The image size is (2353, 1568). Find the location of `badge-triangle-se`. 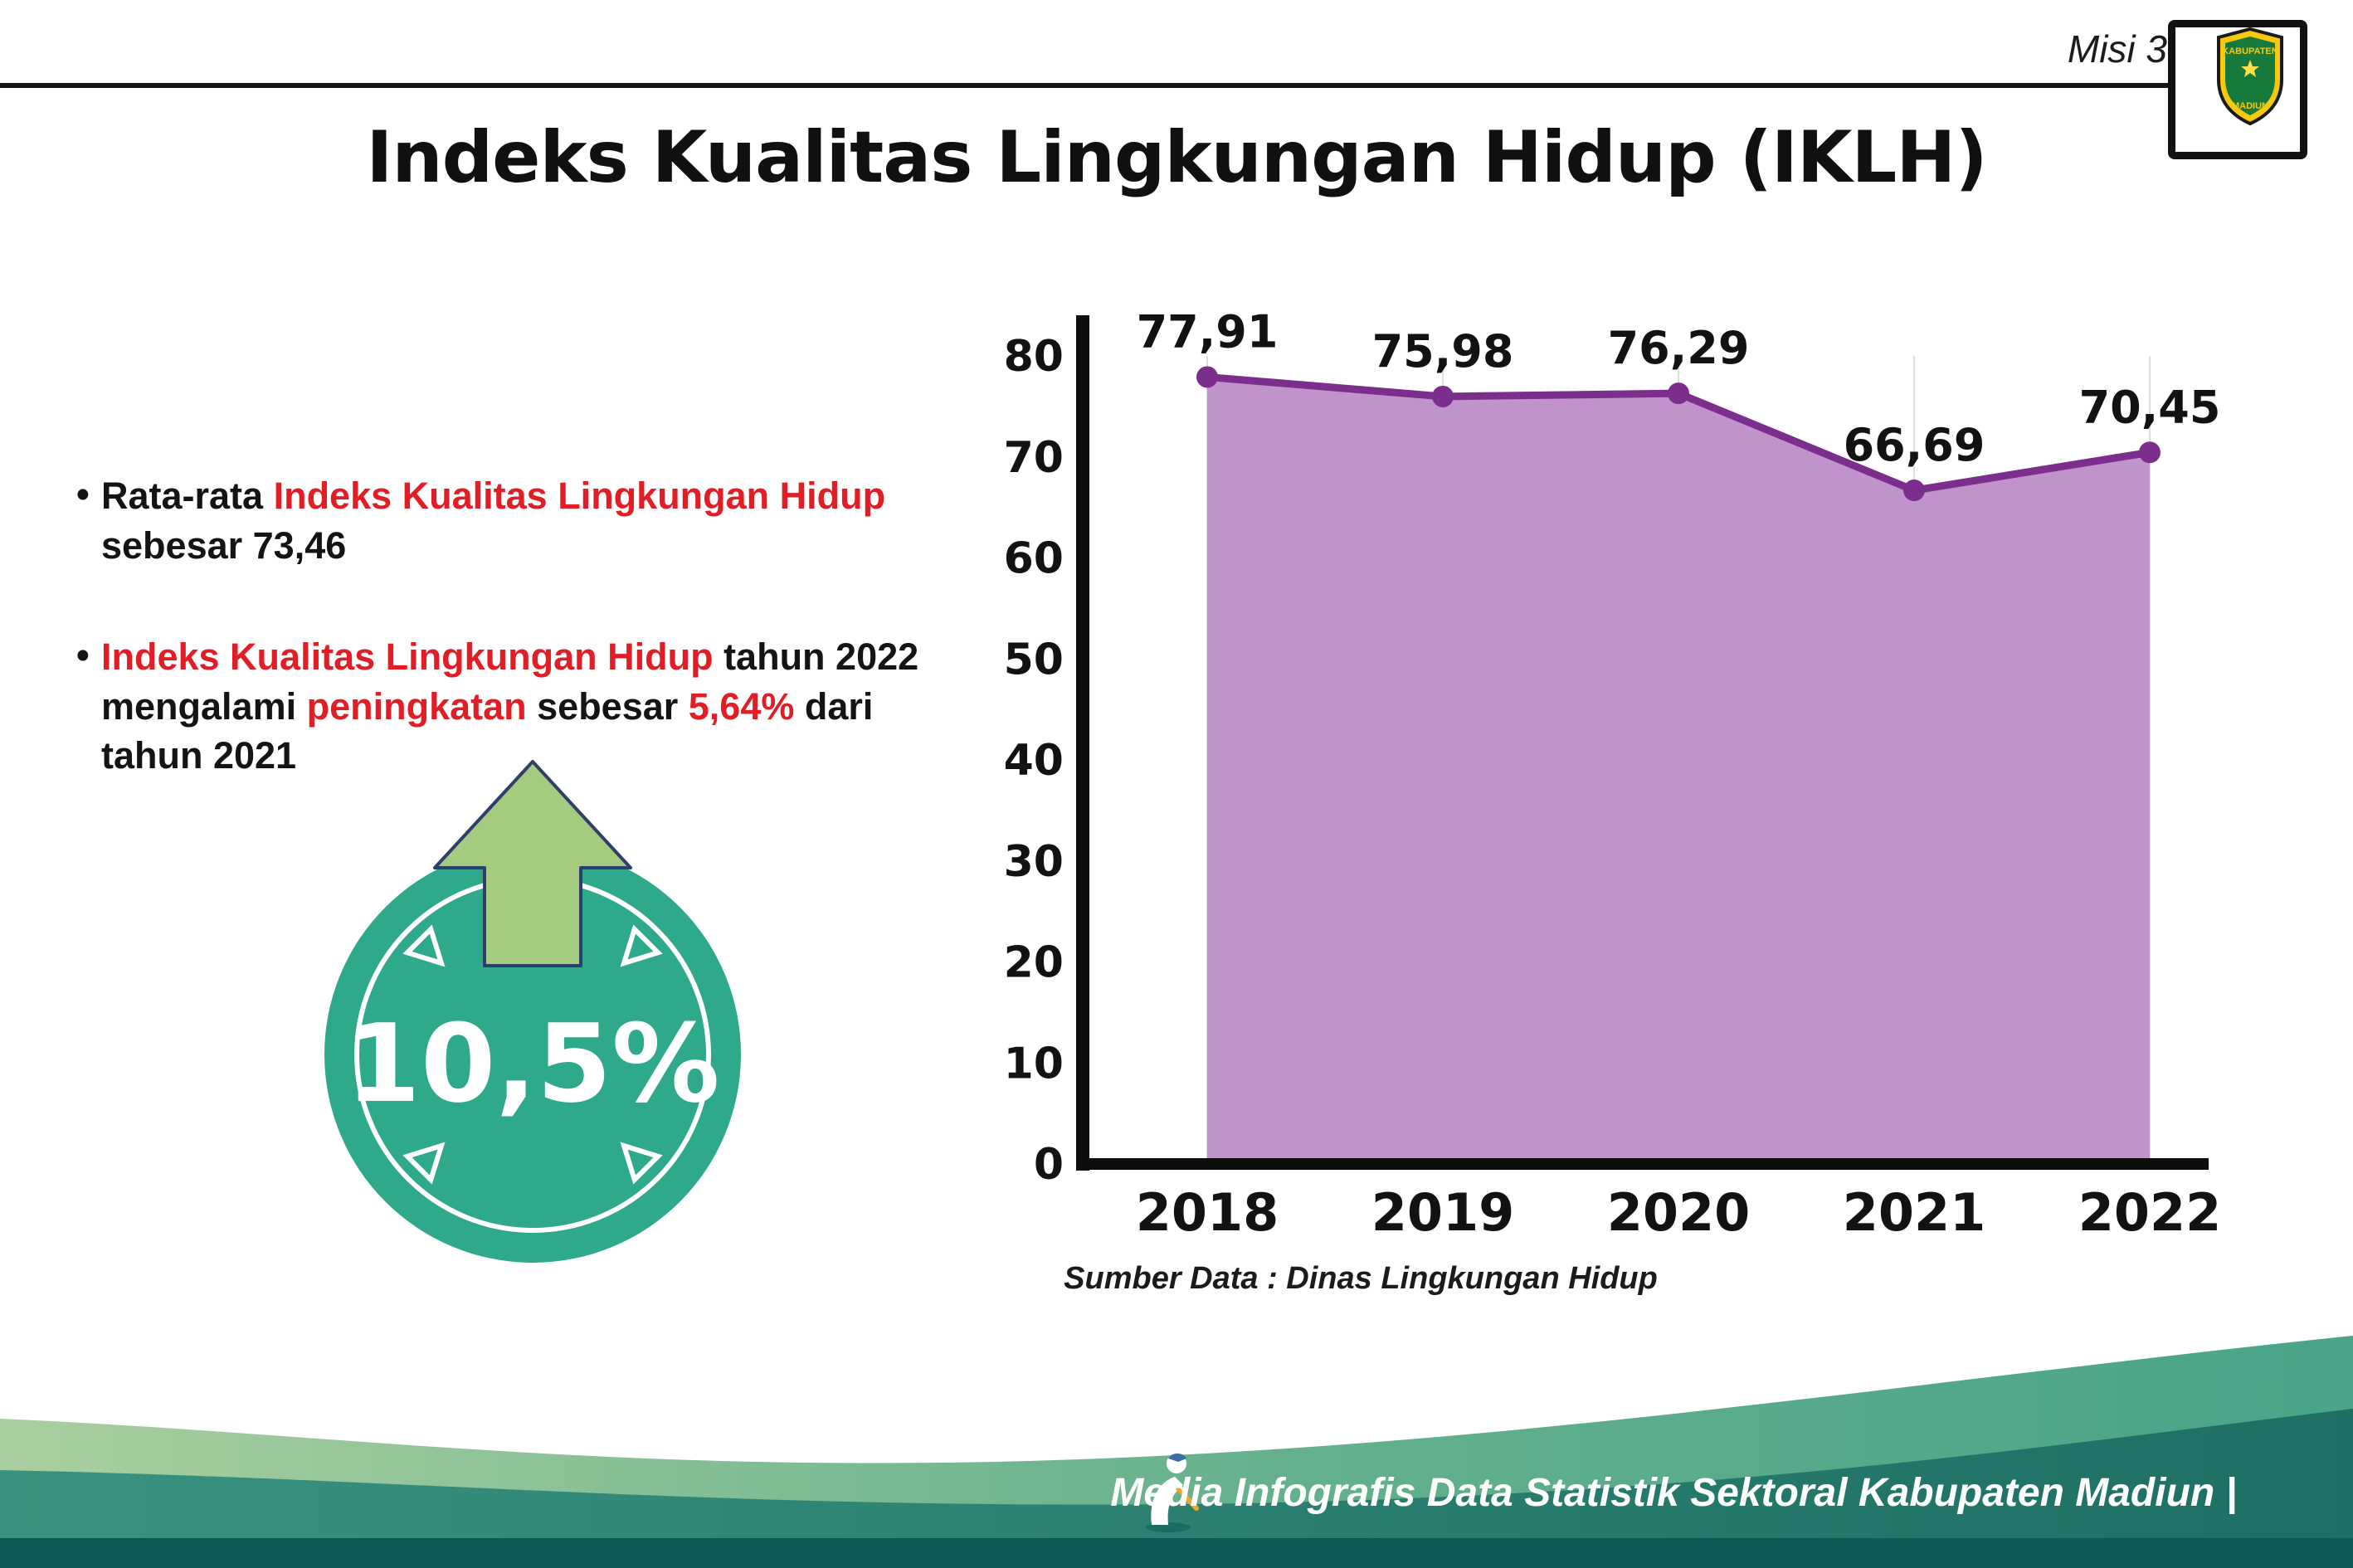

badge-triangle-se is located at coordinates (641, 1163).